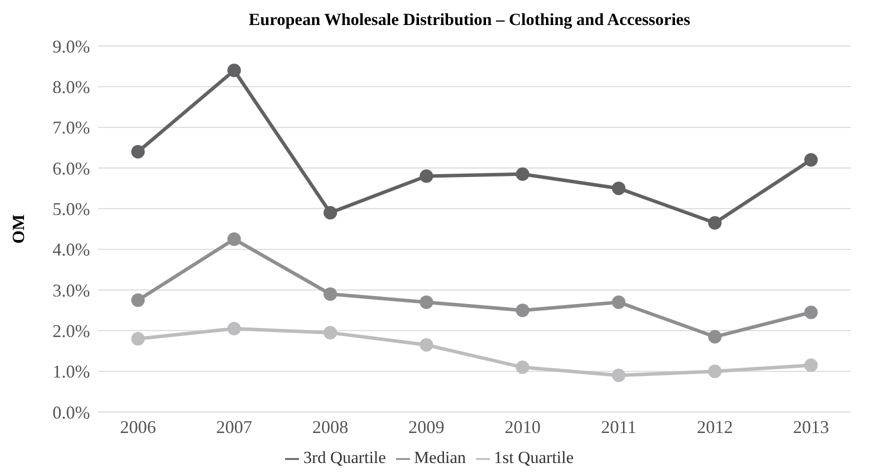 Image resolution: width=879 pixels, height=476 pixels. I want to click on legend-label: Median, so click(440, 457).